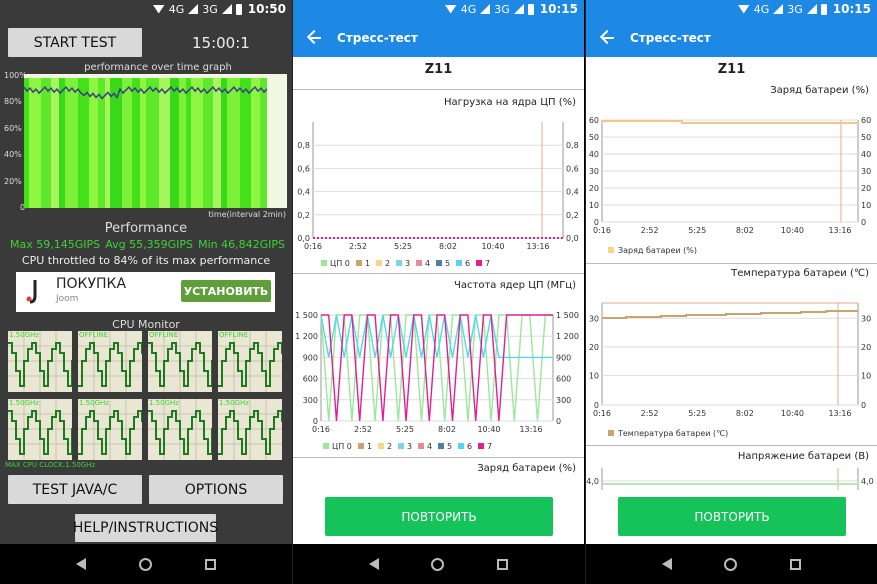  I want to click on y-tick-label-right: 300, so click(563, 400).